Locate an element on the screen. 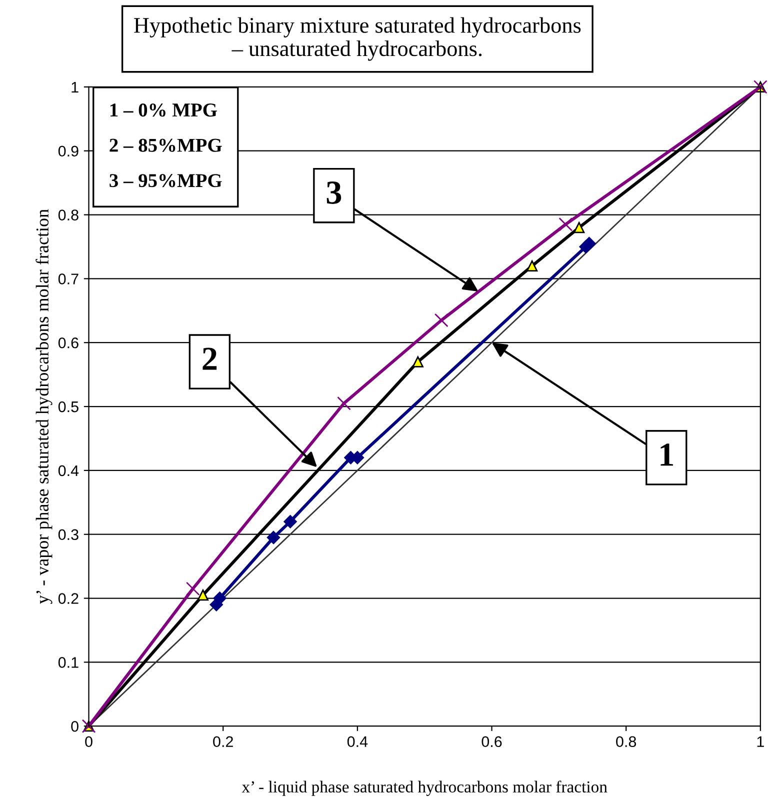  y-tick-label: 0.7 is located at coordinates (68, 279).